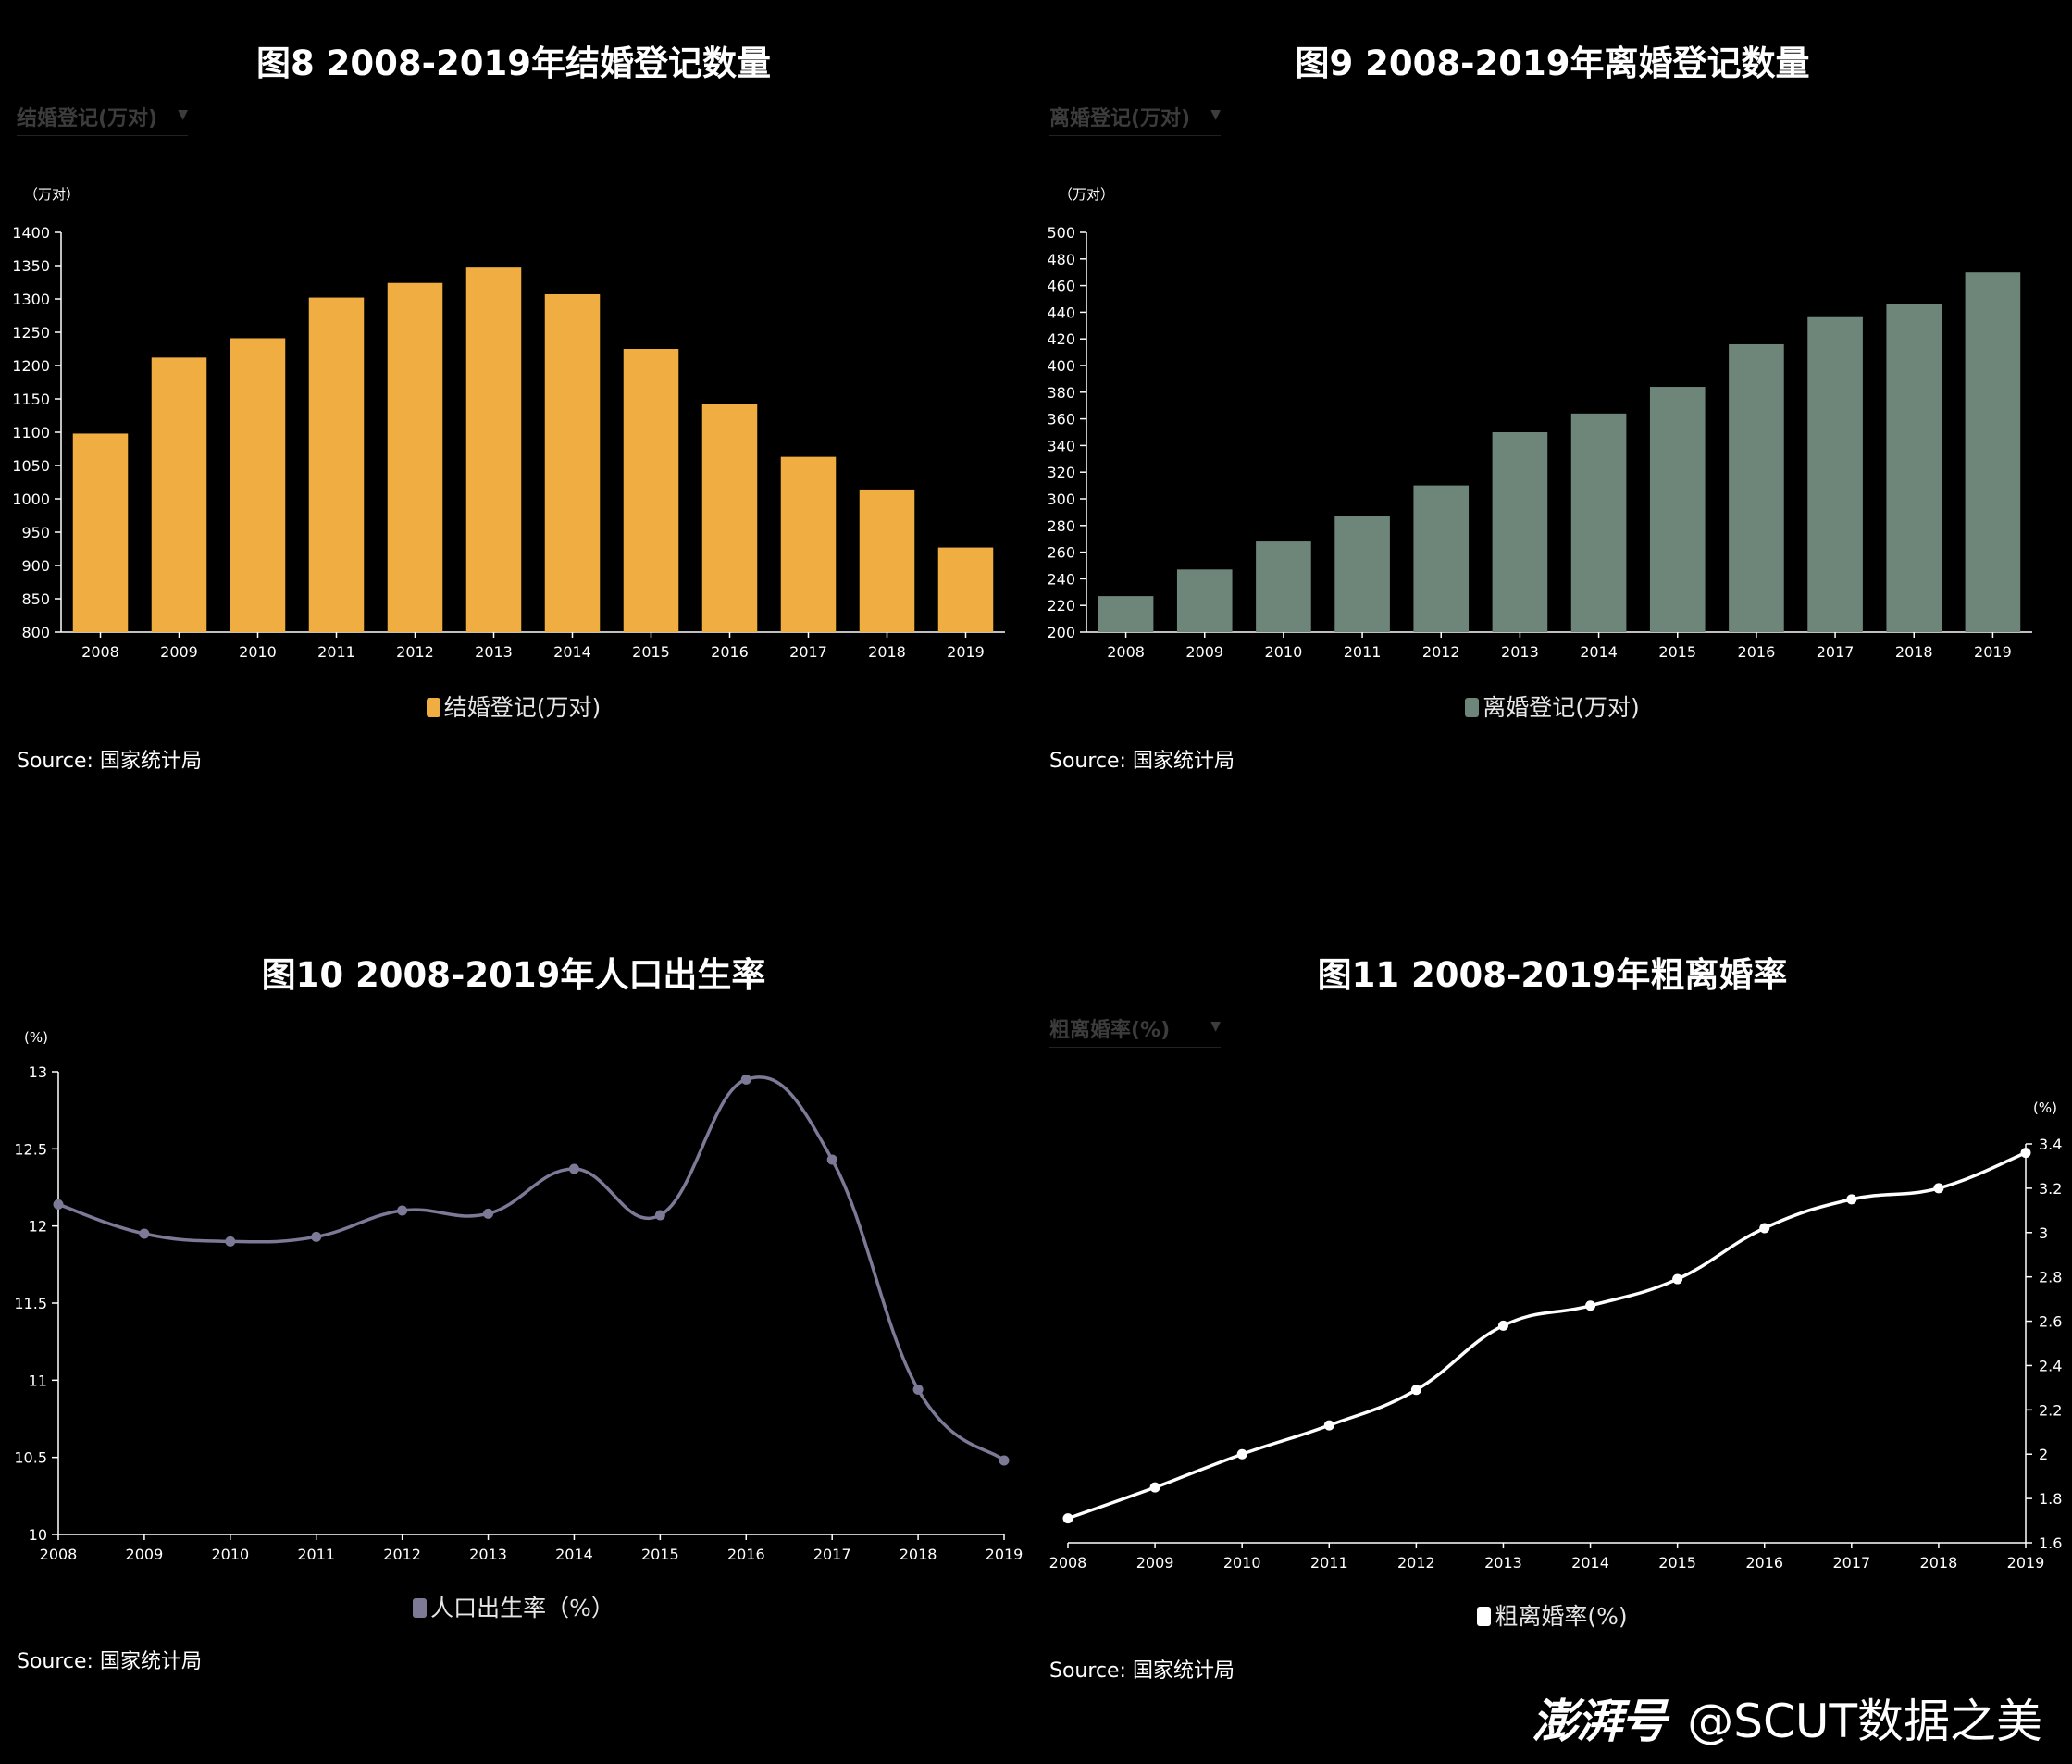 This screenshot has width=2072, height=1764. I want to click on x-tick-label: 2016, so click(1757, 652).